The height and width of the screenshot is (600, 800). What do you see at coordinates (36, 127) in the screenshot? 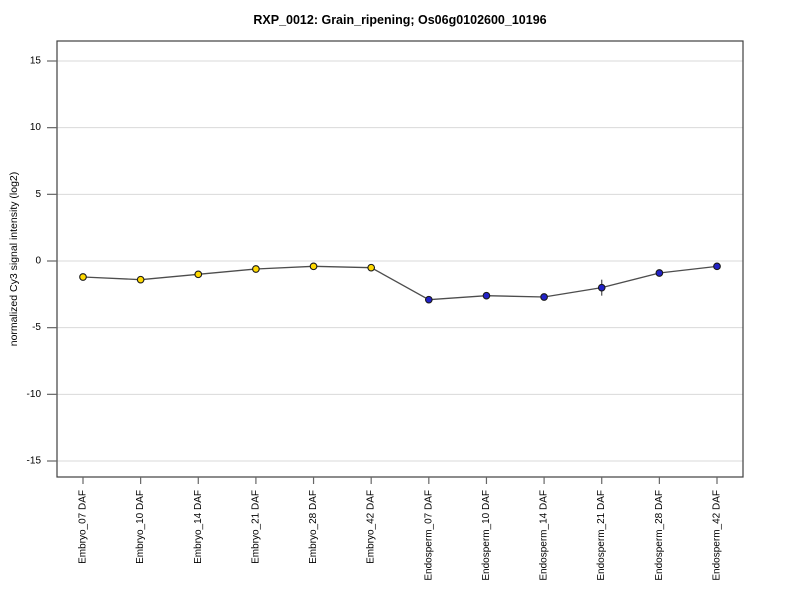
I see `y-tick-label: 10` at bounding box center [36, 127].